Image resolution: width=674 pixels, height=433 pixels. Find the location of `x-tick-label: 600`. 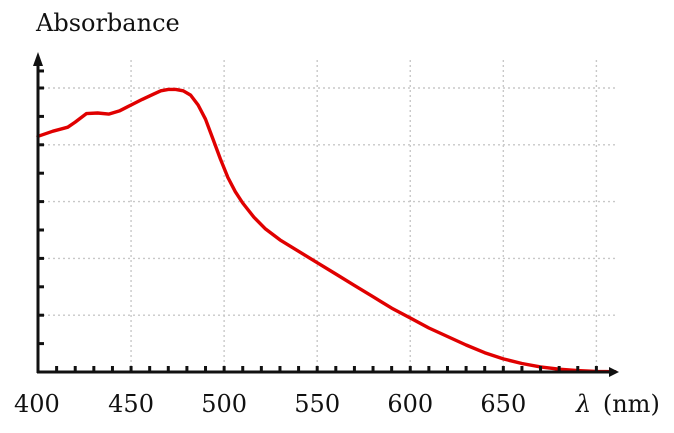

x-tick-label: 600 is located at coordinates (410, 404).